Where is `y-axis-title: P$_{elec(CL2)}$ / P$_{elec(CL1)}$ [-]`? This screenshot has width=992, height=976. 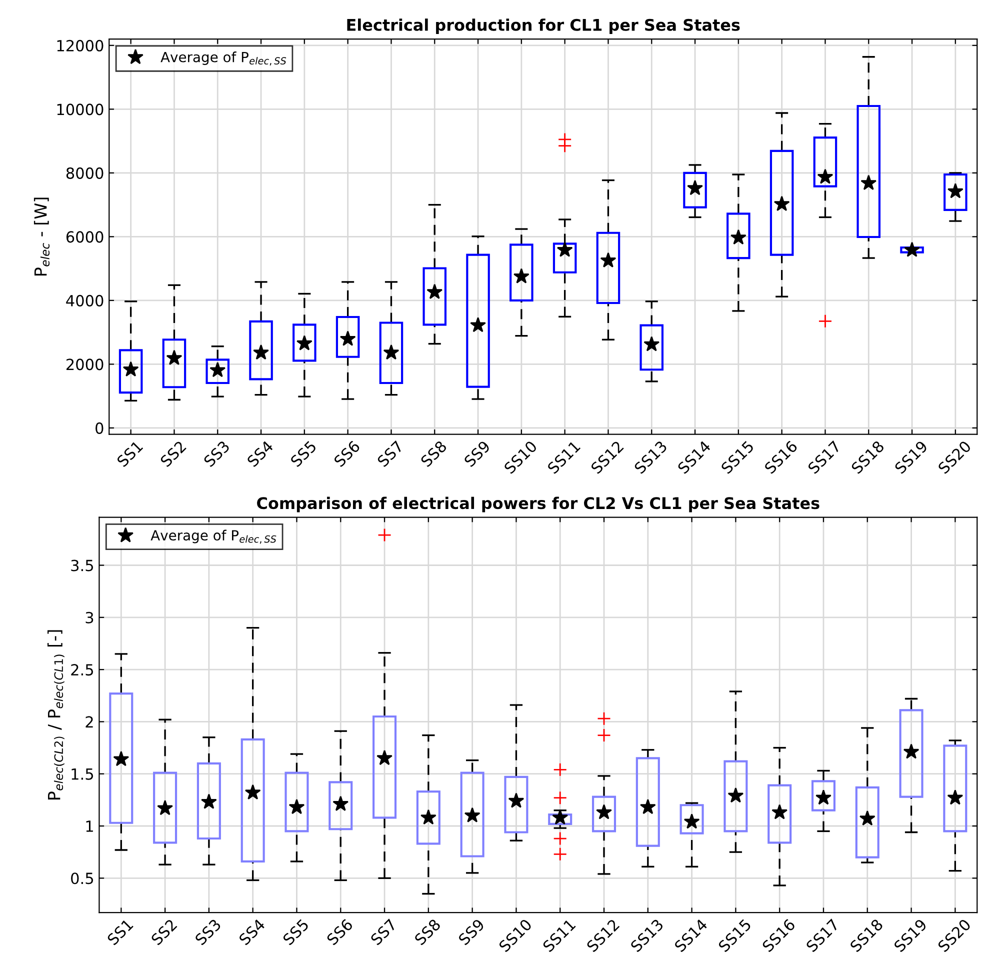 y-axis-title: P$_{elec(CL2)}$ / P$_{elec(CL1)}$ [-] is located at coordinates (55, 715).